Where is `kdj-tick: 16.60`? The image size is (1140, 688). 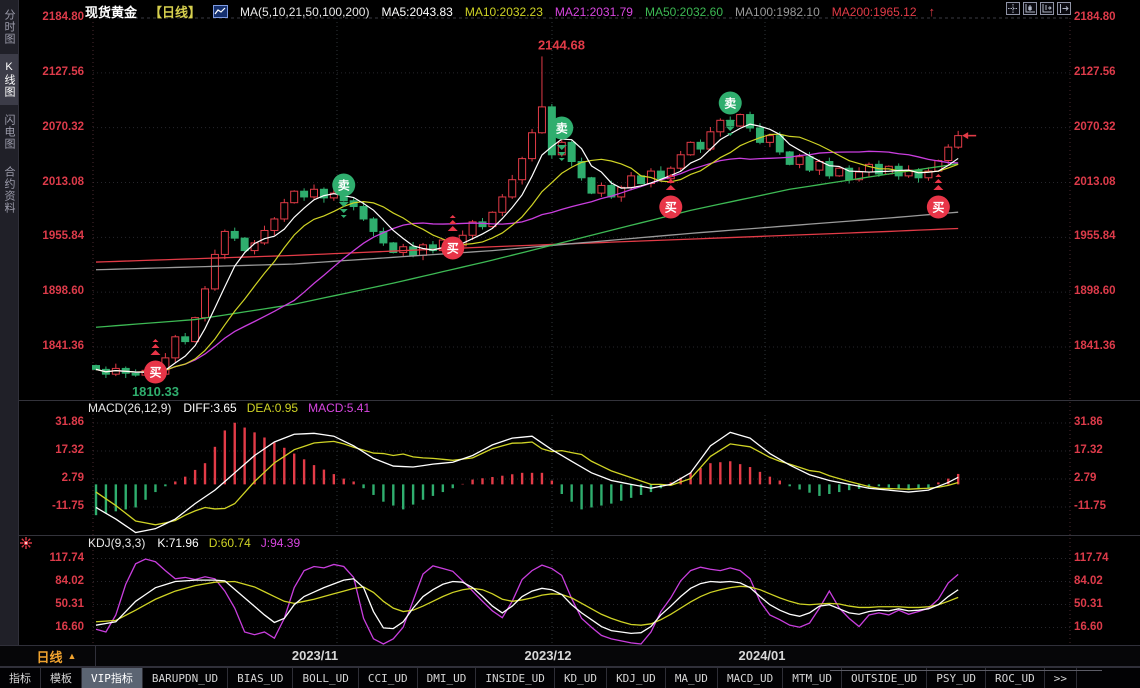 kdj-tick: 16.60 is located at coordinates (1088, 626).